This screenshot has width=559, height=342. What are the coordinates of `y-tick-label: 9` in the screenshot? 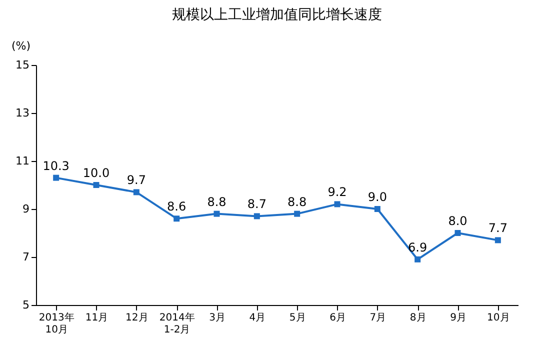 It's located at (26, 209).